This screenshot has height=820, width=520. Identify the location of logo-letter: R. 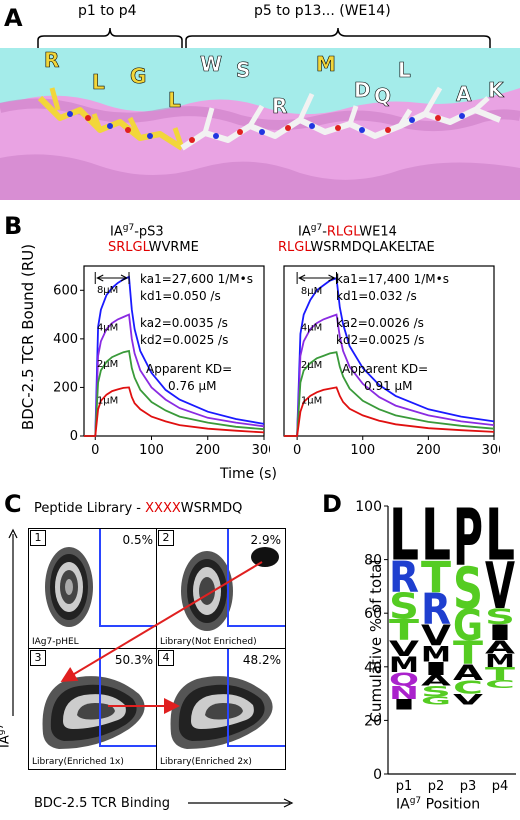
(404, 577).